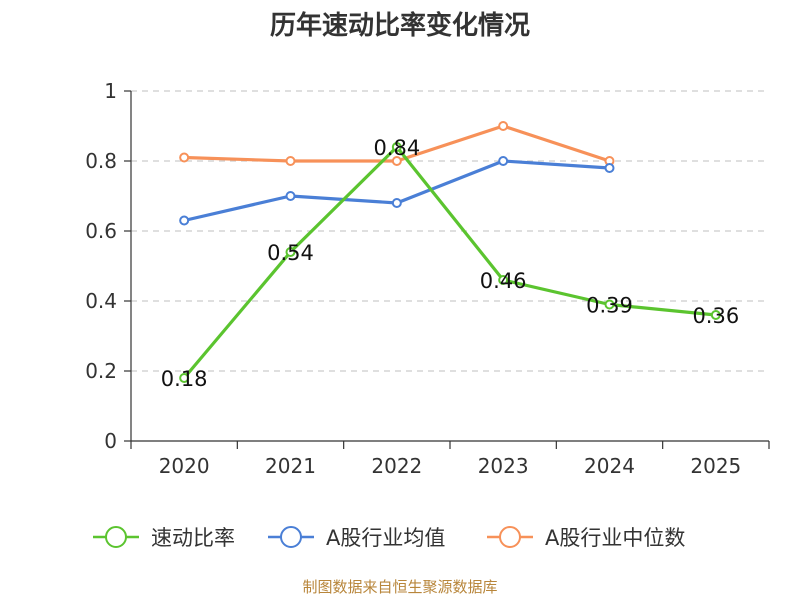 Image resolution: width=800 pixels, height=600 pixels. I want to click on data-label: 0.54, so click(290, 253).